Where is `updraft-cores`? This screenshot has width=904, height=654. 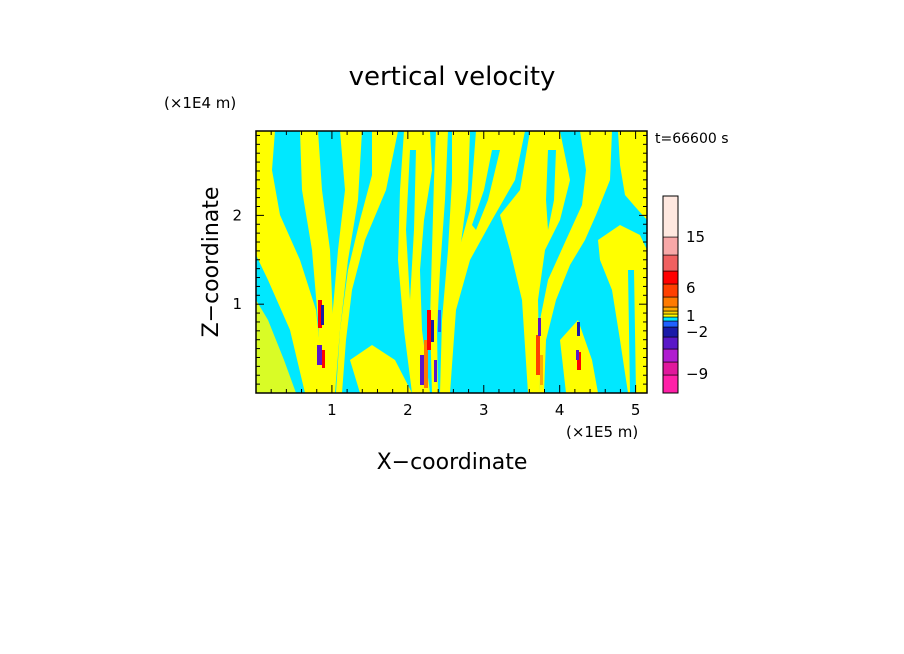
updraft-cores is located at coordinates (449, 344).